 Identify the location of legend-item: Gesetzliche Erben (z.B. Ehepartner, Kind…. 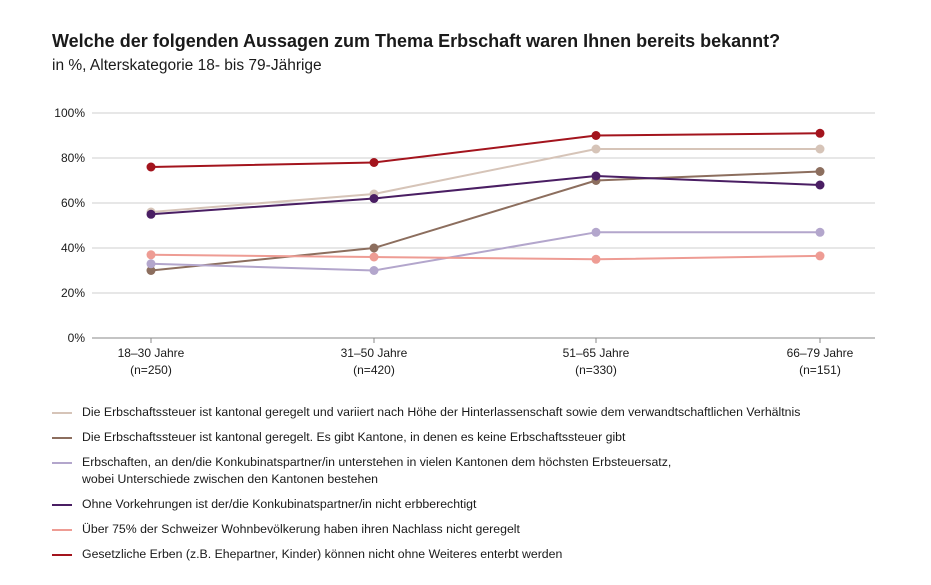
(482, 554).